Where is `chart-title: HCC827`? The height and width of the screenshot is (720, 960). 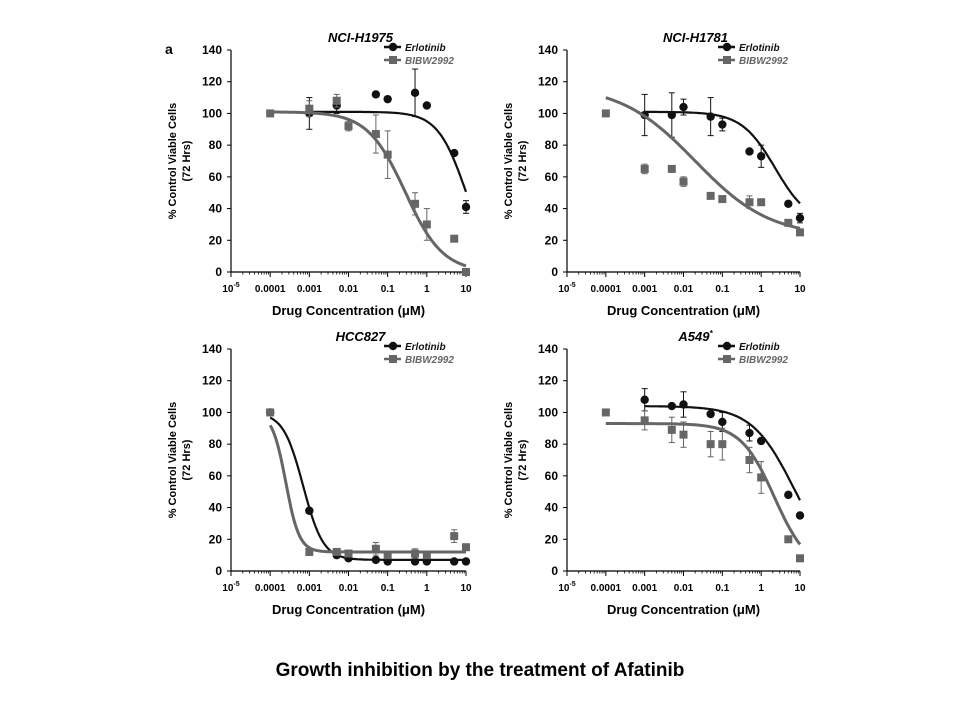
chart-title: HCC827 is located at coordinates (361, 336).